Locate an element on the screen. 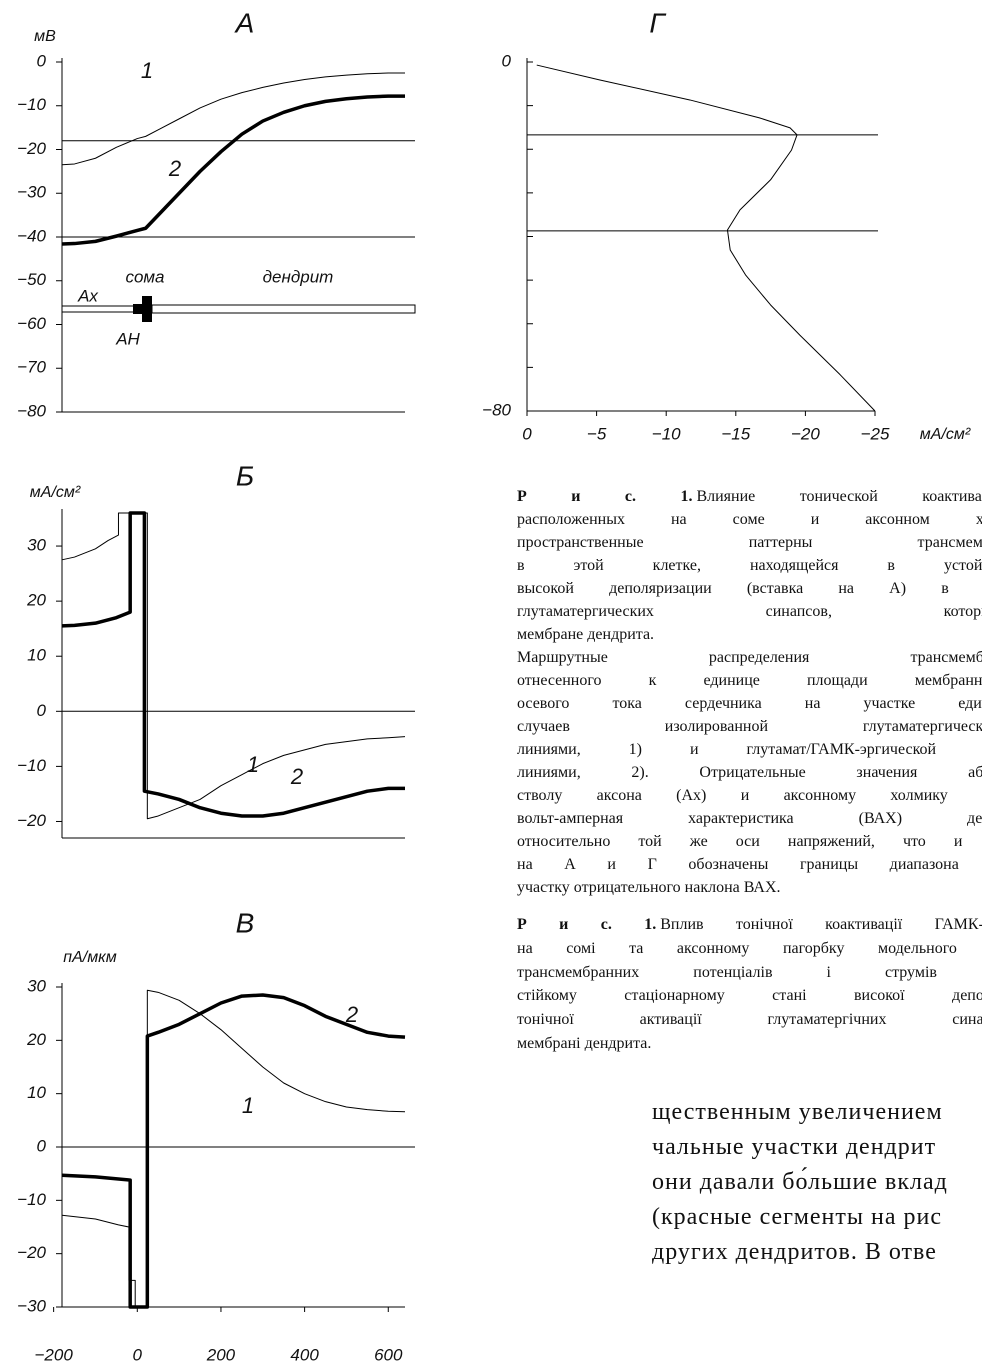 This screenshot has width=982, height=1369. dendrite-shape is located at coordinates (283, 309).